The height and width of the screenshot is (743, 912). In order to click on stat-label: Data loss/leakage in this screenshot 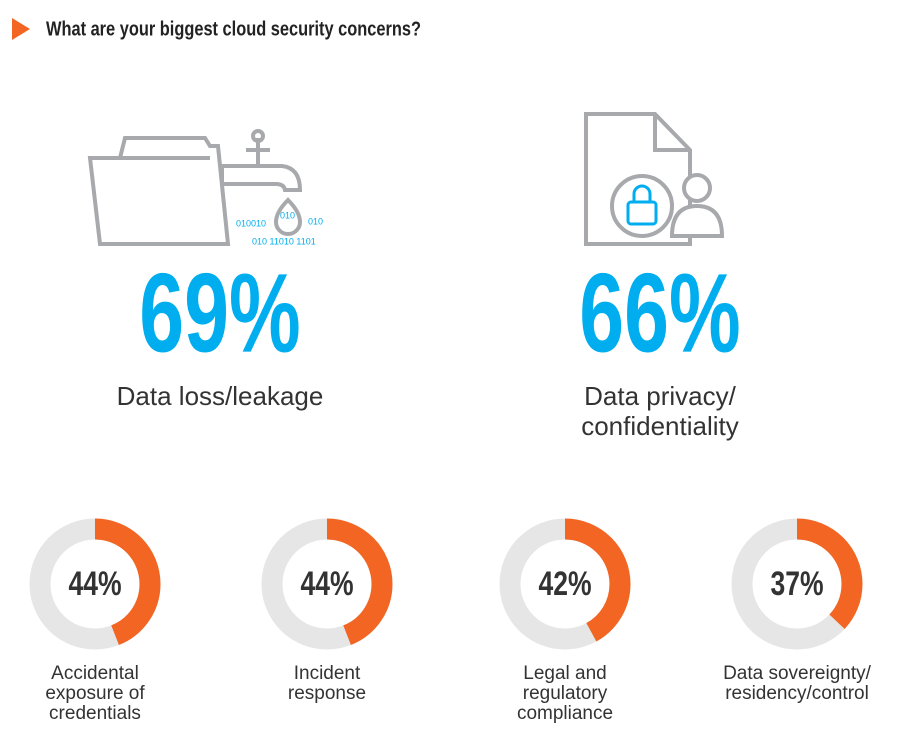, I will do `click(220, 396)`.